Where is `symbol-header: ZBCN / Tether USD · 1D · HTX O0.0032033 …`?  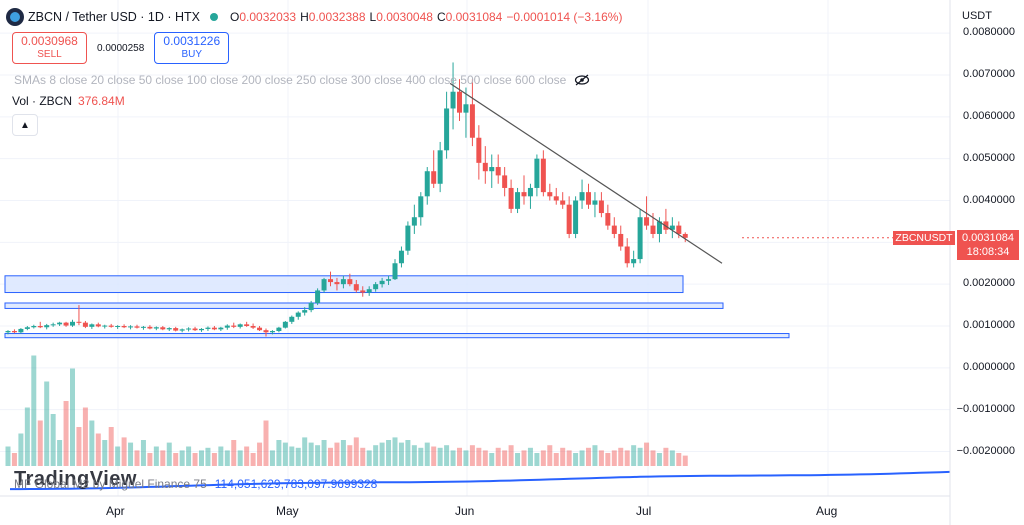 symbol-header: ZBCN / Tether USD · 1D · HTX O0.0032033 … is located at coordinates (314, 17).